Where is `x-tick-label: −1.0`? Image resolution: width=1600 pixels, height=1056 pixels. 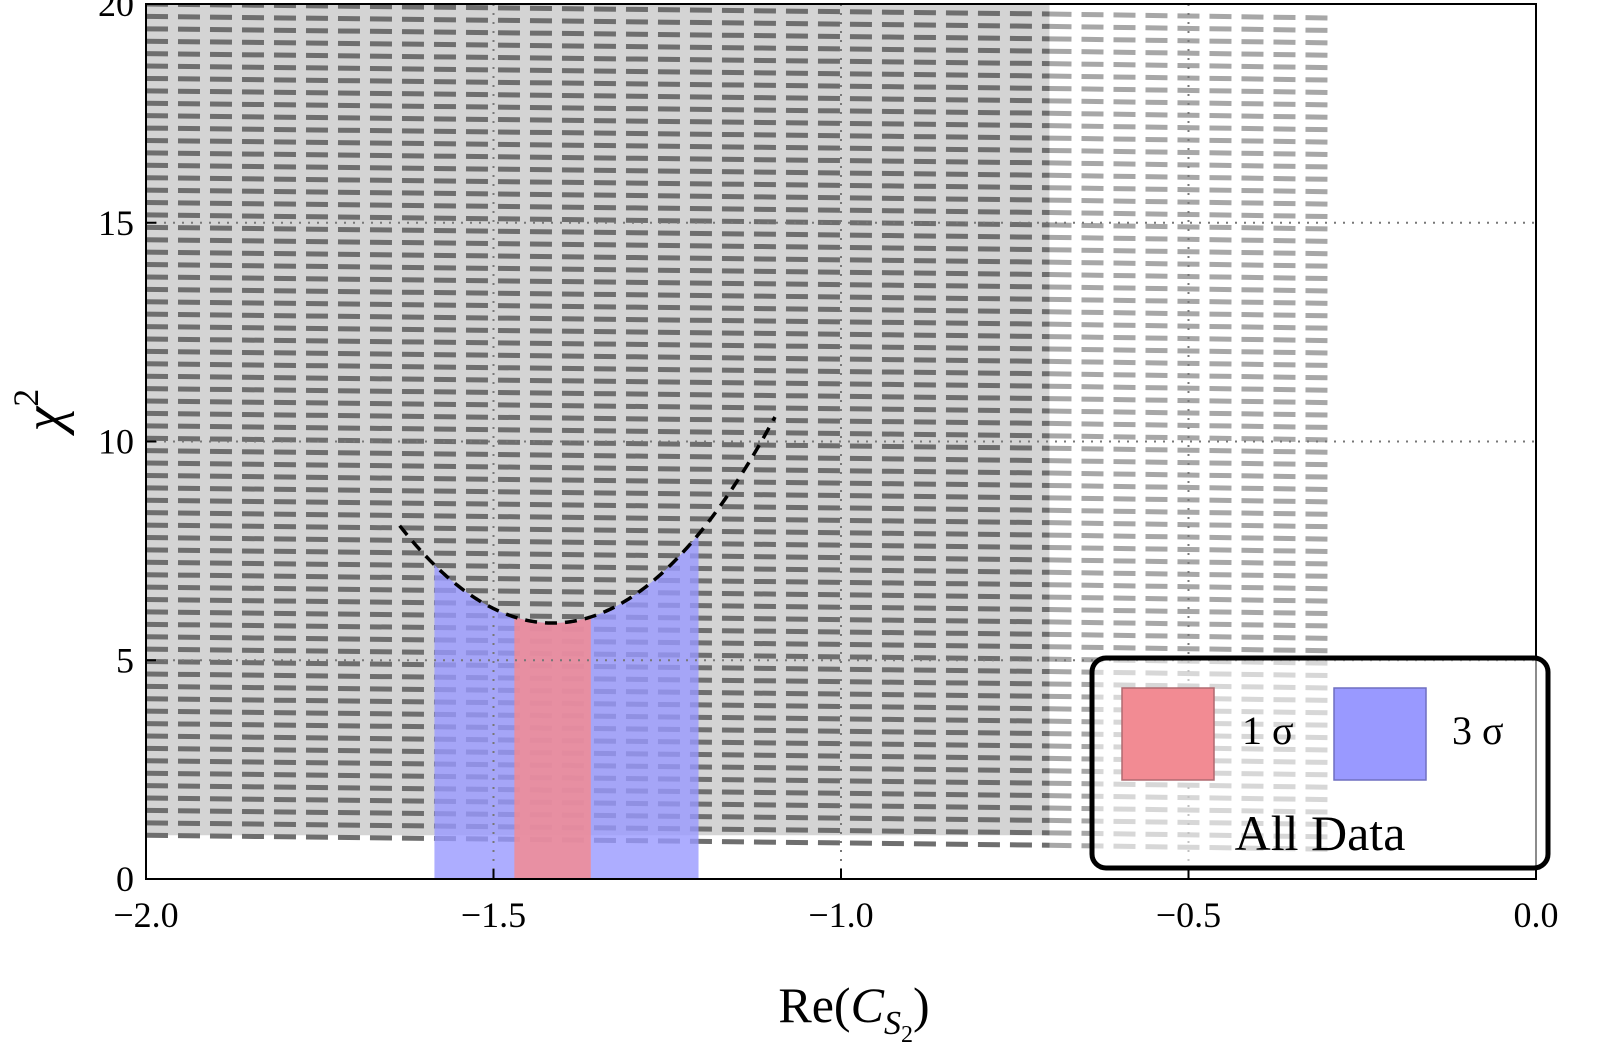
x-tick-label: −1.0 is located at coordinates (840, 915).